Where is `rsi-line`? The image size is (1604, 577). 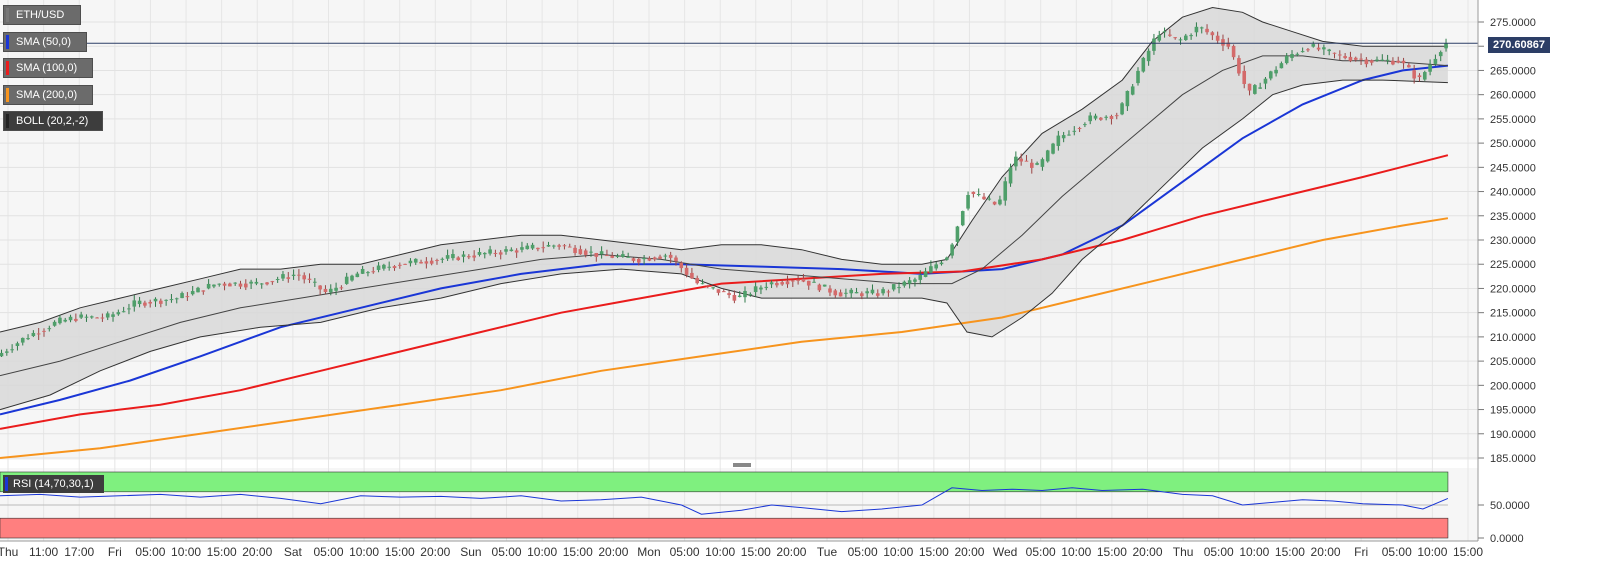 rsi-line is located at coordinates (724, 501).